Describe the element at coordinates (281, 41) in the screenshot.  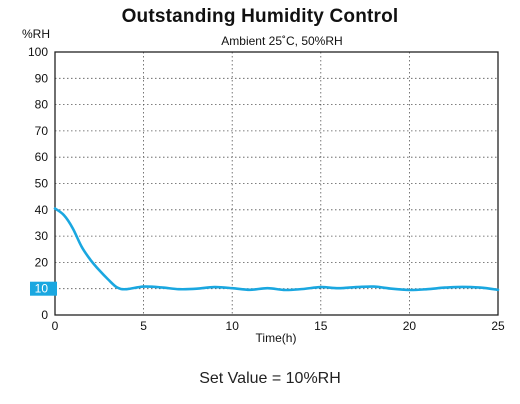
I see `chart-subtitle: Ambient 25˚C, 50%RH` at that location.